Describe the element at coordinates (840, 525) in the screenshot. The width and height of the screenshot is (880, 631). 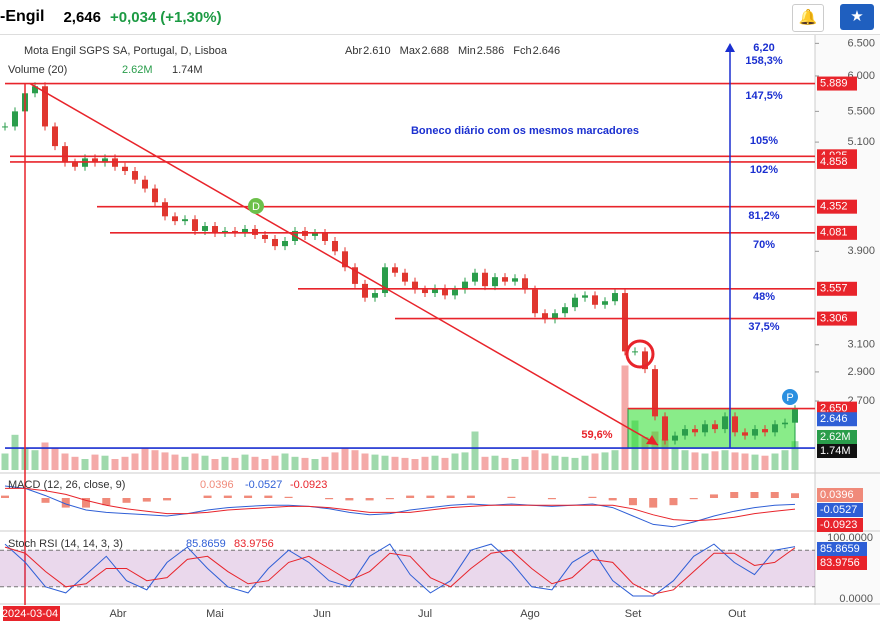
I see `macd-tag` at that location.